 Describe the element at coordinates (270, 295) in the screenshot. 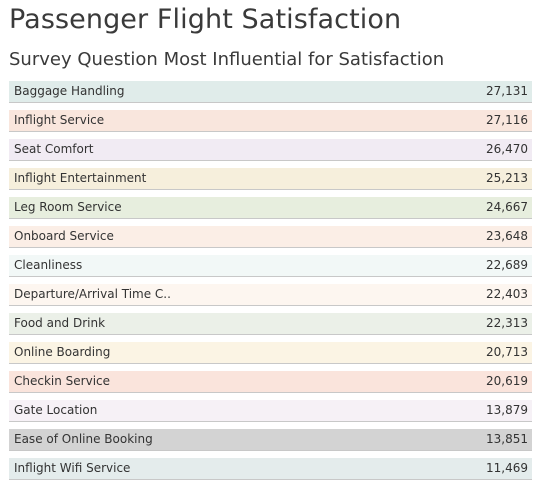

I see `table-row: Departure/Arrival Time C.. 22,403` at that location.